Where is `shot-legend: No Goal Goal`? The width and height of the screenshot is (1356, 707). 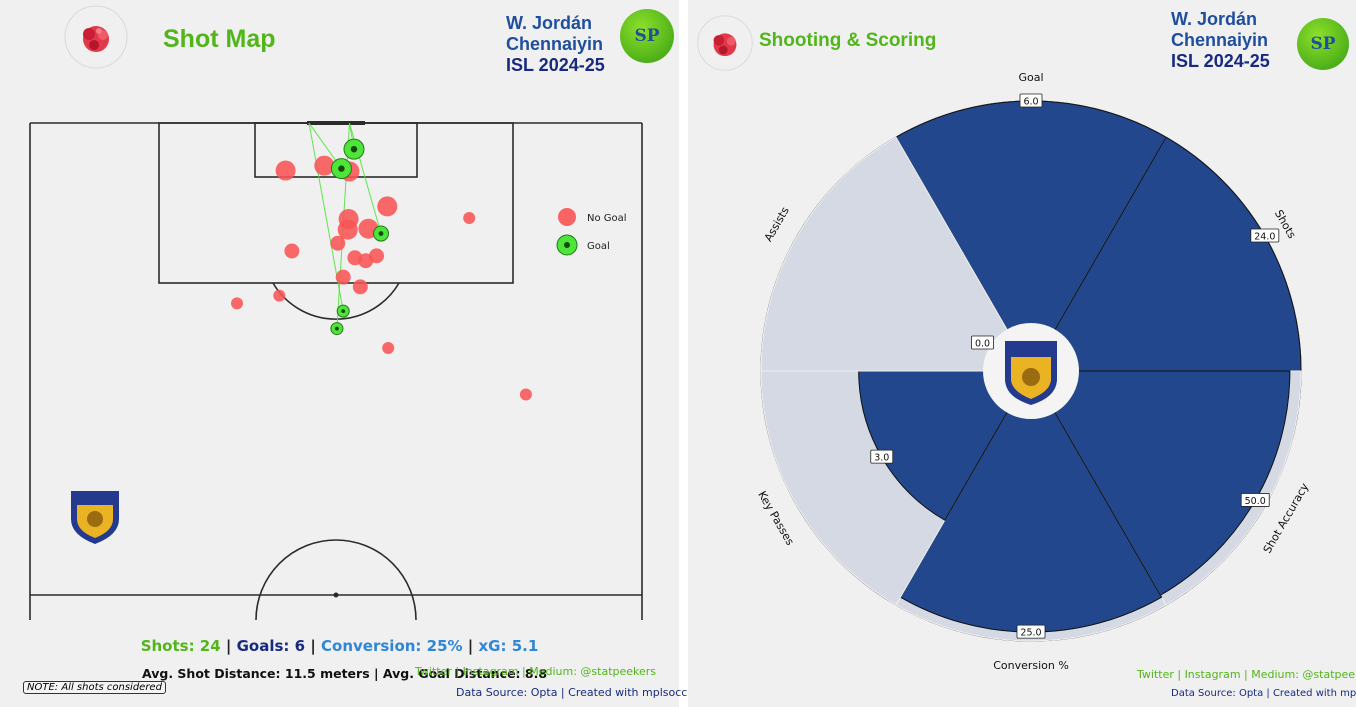 shot-legend: No Goal Goal is located at coordinates (591, 232).